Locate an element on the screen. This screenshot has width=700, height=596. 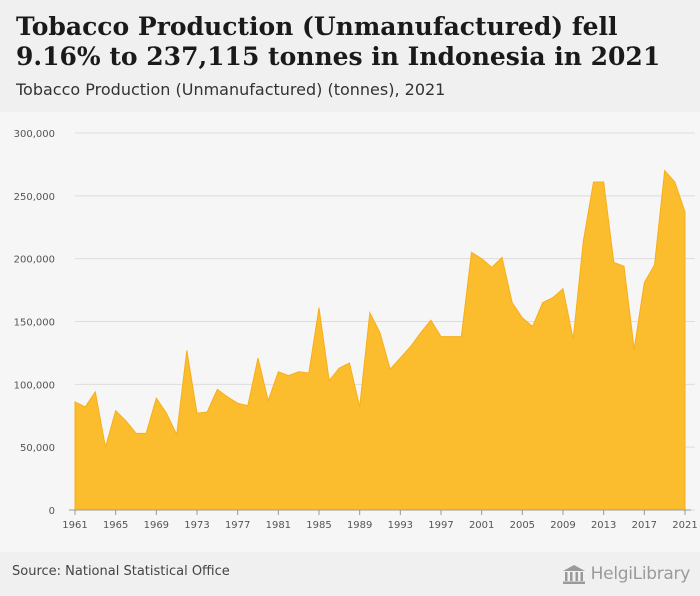
y-tick-label: 200,000 is located at coordinates (34, 260).